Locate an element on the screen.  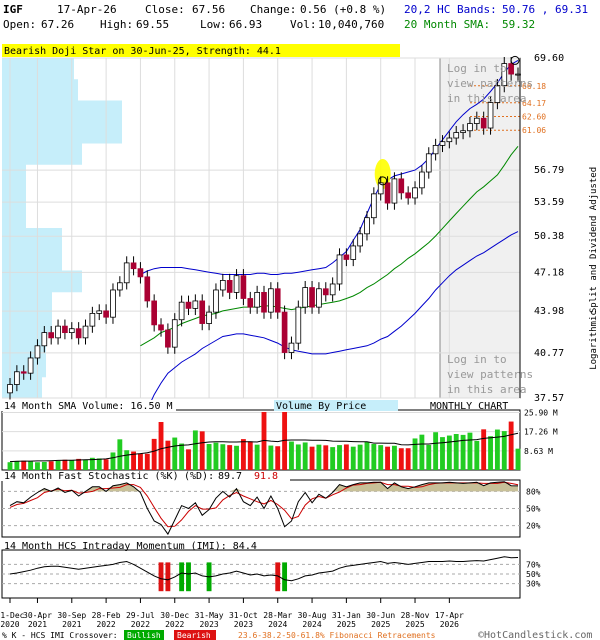
stochastic-tick-label: 50% is located at coordinates (533, 509).